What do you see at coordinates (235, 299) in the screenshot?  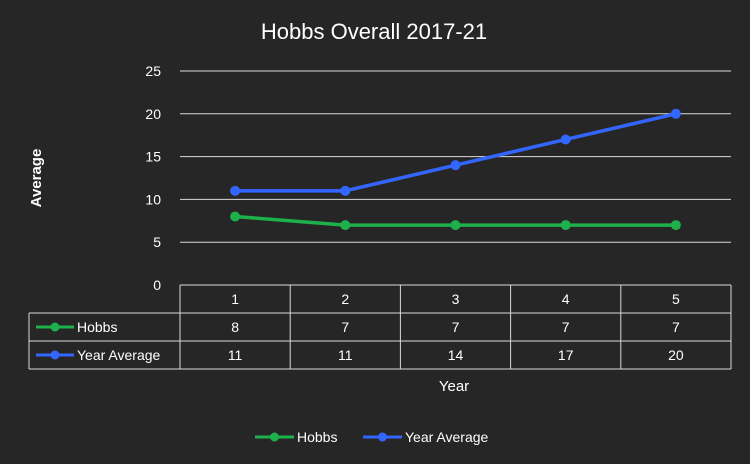 I see `x-tick-label: 1` at bounding box center [235, 299].